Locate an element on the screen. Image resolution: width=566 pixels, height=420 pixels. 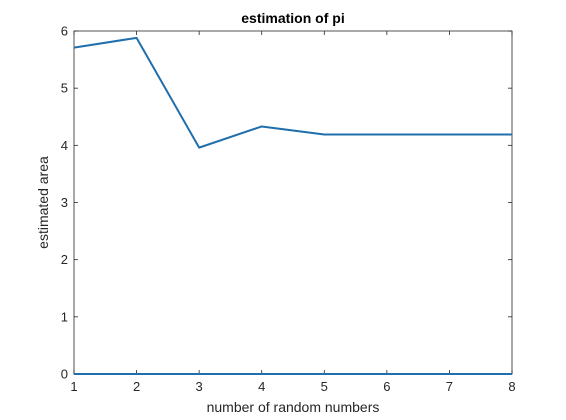
x-tick-label: 8 is located at coordinates (511, 386).